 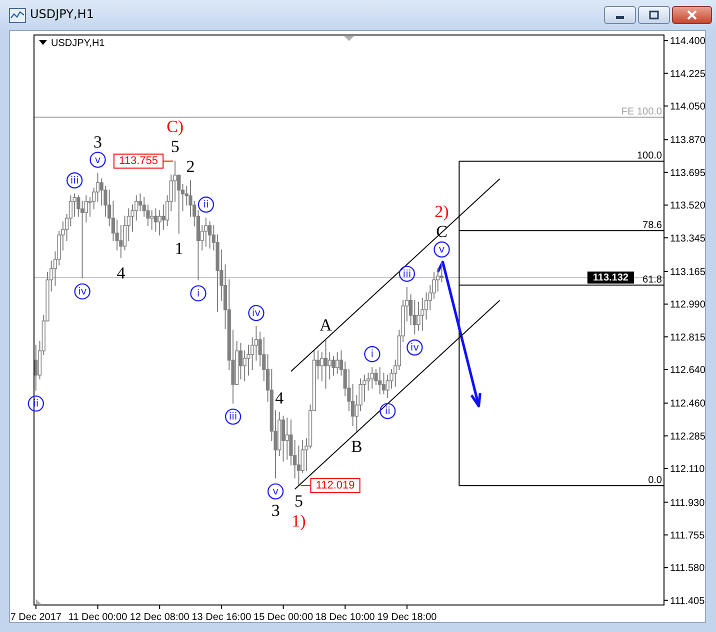 What do you see at coordinates (688, 370) in the screenshot?
I see `y-tick-label: 112.640` at bounding box center [688, 370].